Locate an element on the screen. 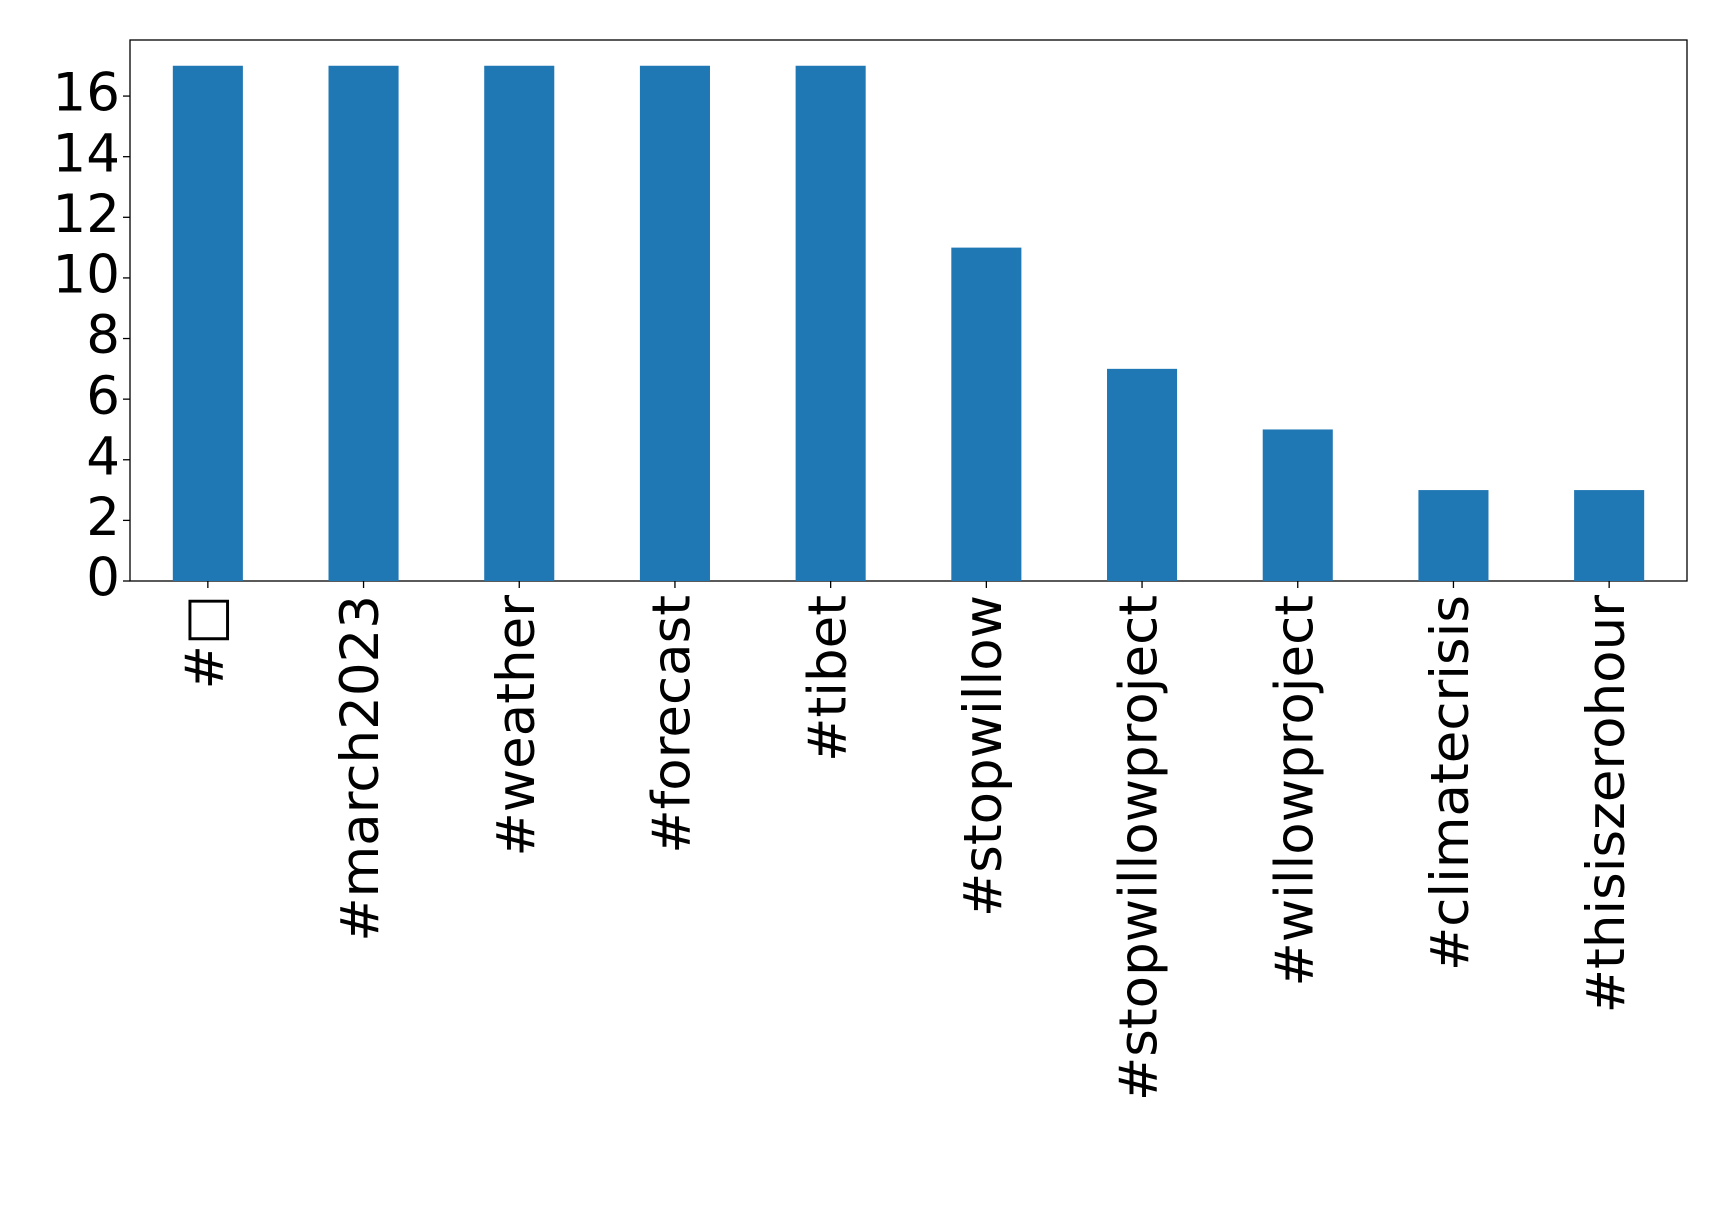  y-tick-label: 2 is located at coordinates (103, 517).